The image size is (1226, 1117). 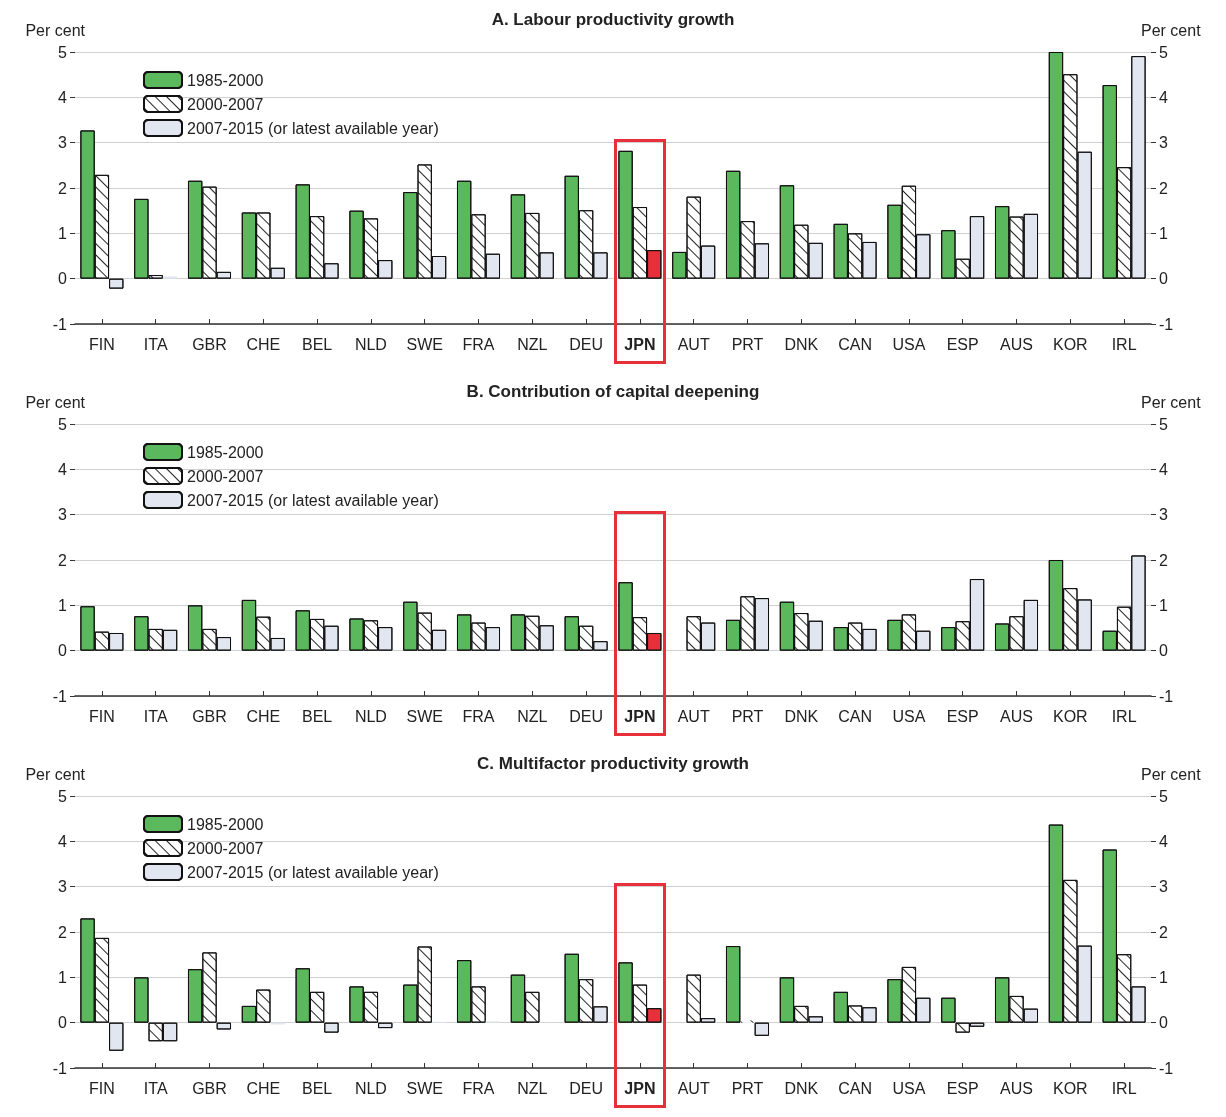 I want to click on chart-title: C. Multifactor productivity growth, so click(x=613, y=763).